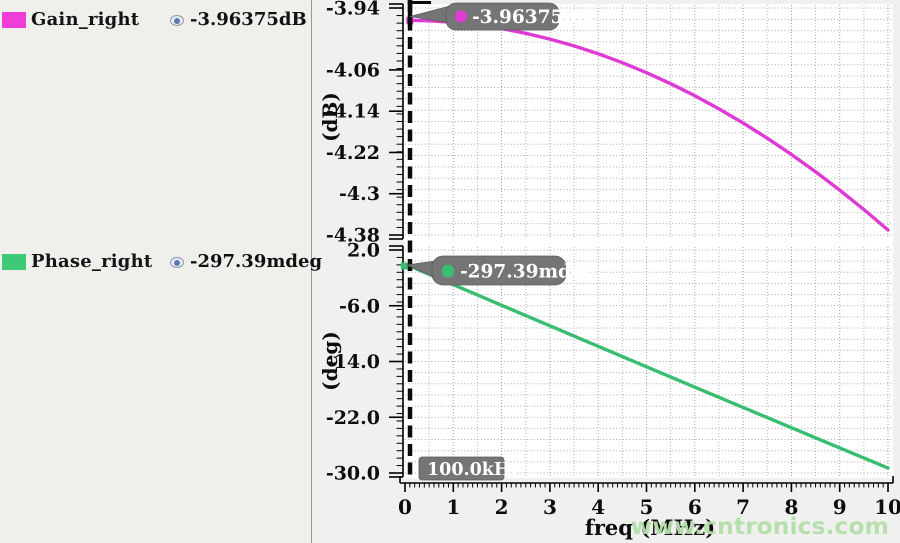 This screenshot has height=543, width=900. I want to click on x-tick-label: 8, so click(791, 507).